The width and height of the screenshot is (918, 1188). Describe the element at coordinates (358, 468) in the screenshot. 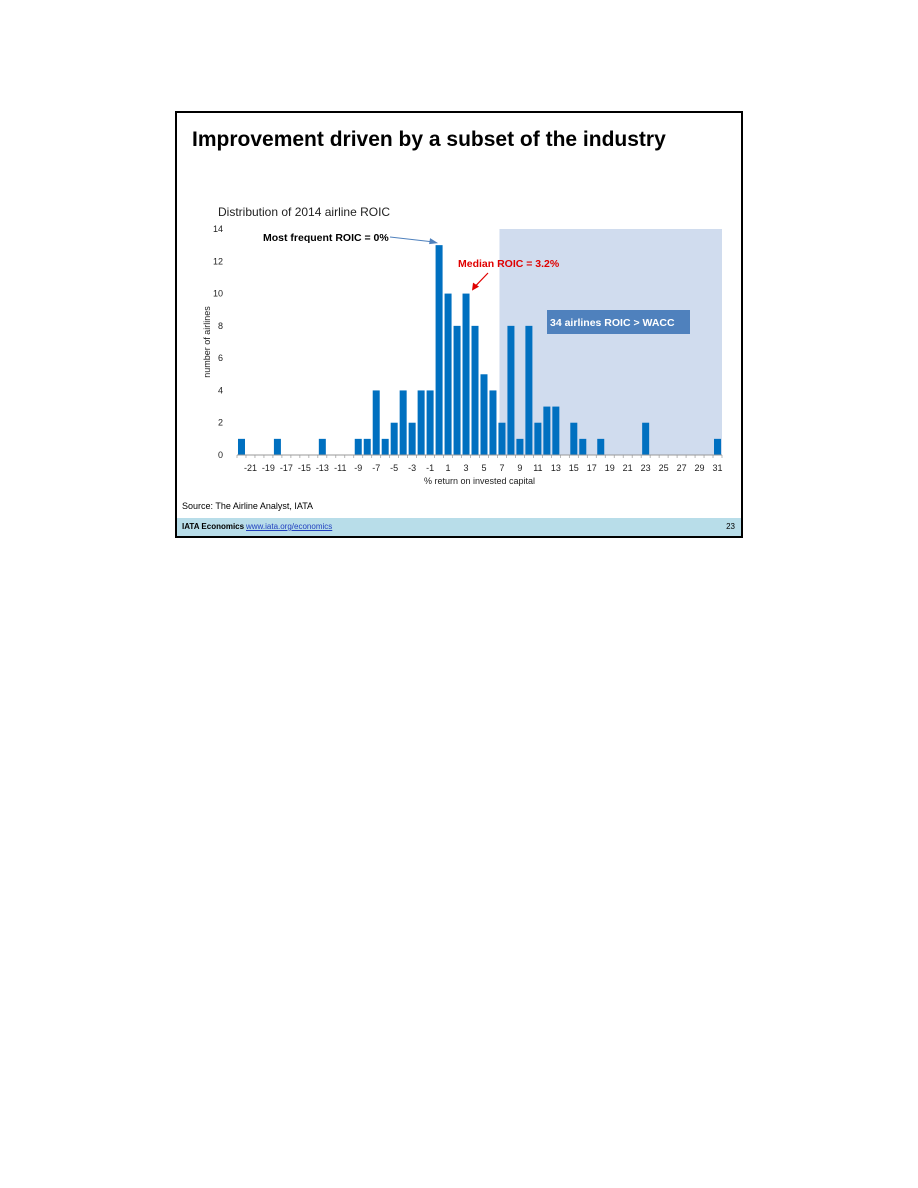

I see `x-tick-label: -9` at that location.